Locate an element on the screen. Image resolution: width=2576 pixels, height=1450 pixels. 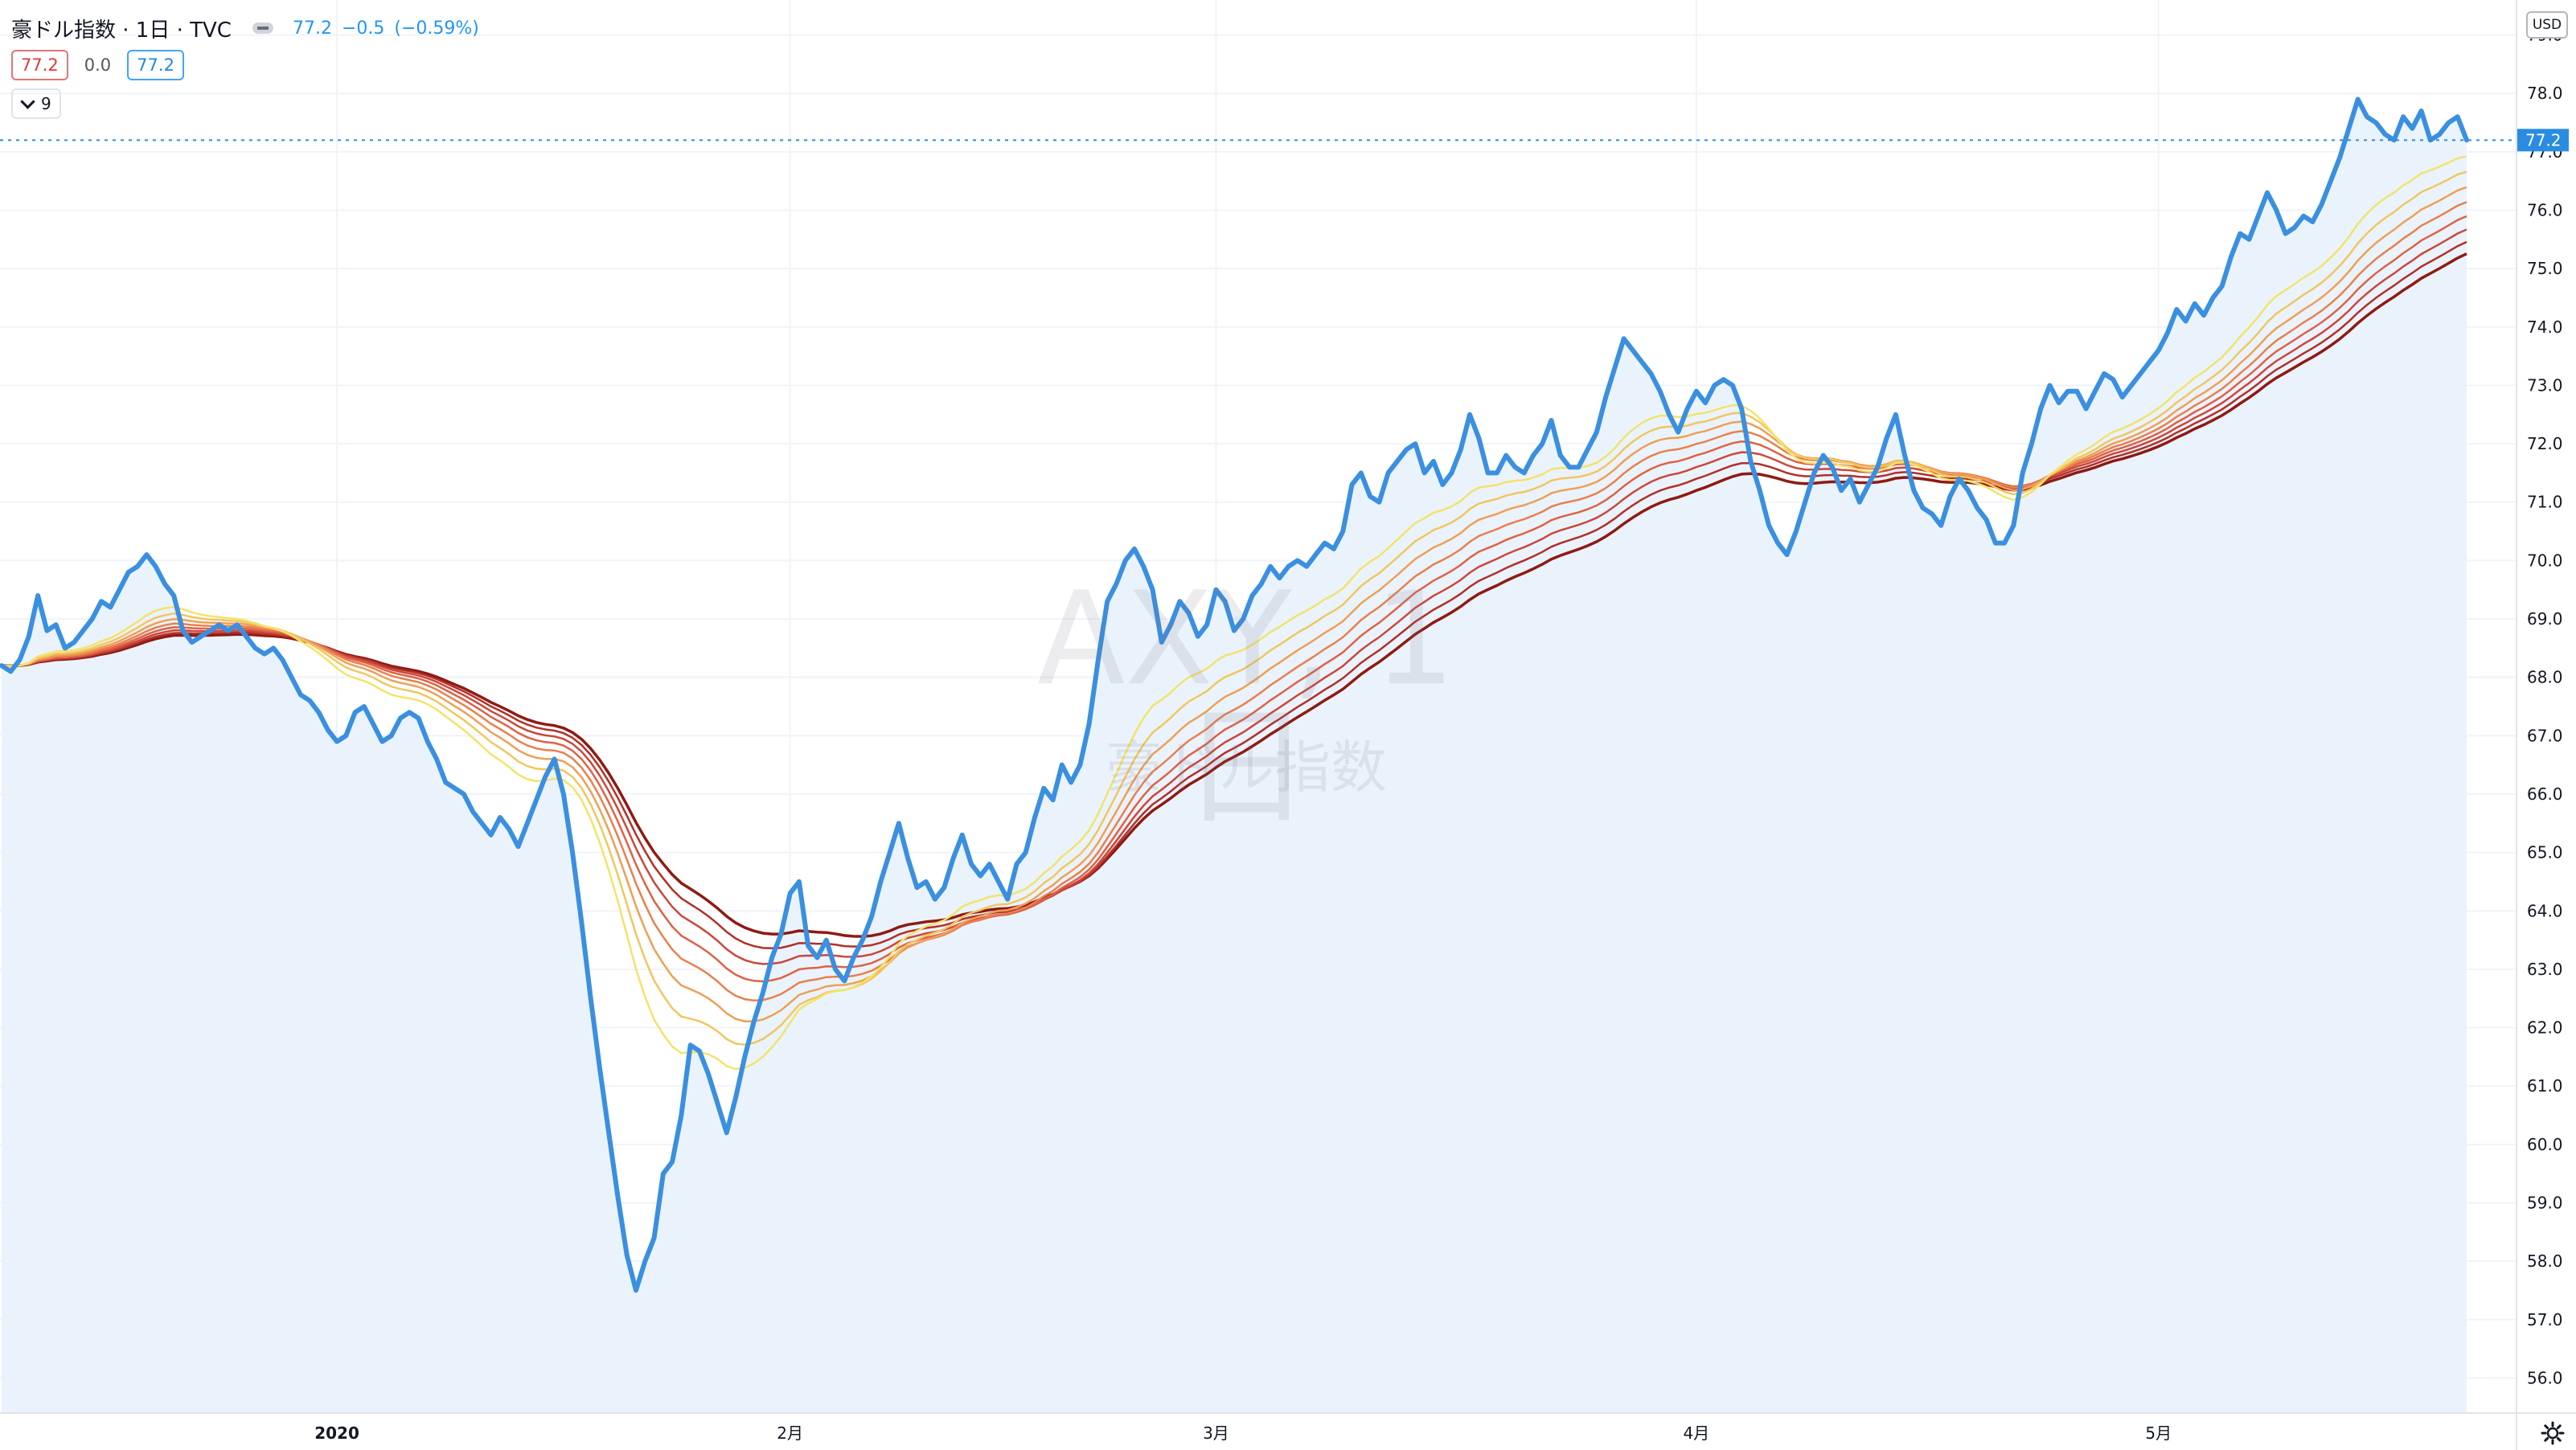
change-value: −0.5 is located at coordinates (363, 28).